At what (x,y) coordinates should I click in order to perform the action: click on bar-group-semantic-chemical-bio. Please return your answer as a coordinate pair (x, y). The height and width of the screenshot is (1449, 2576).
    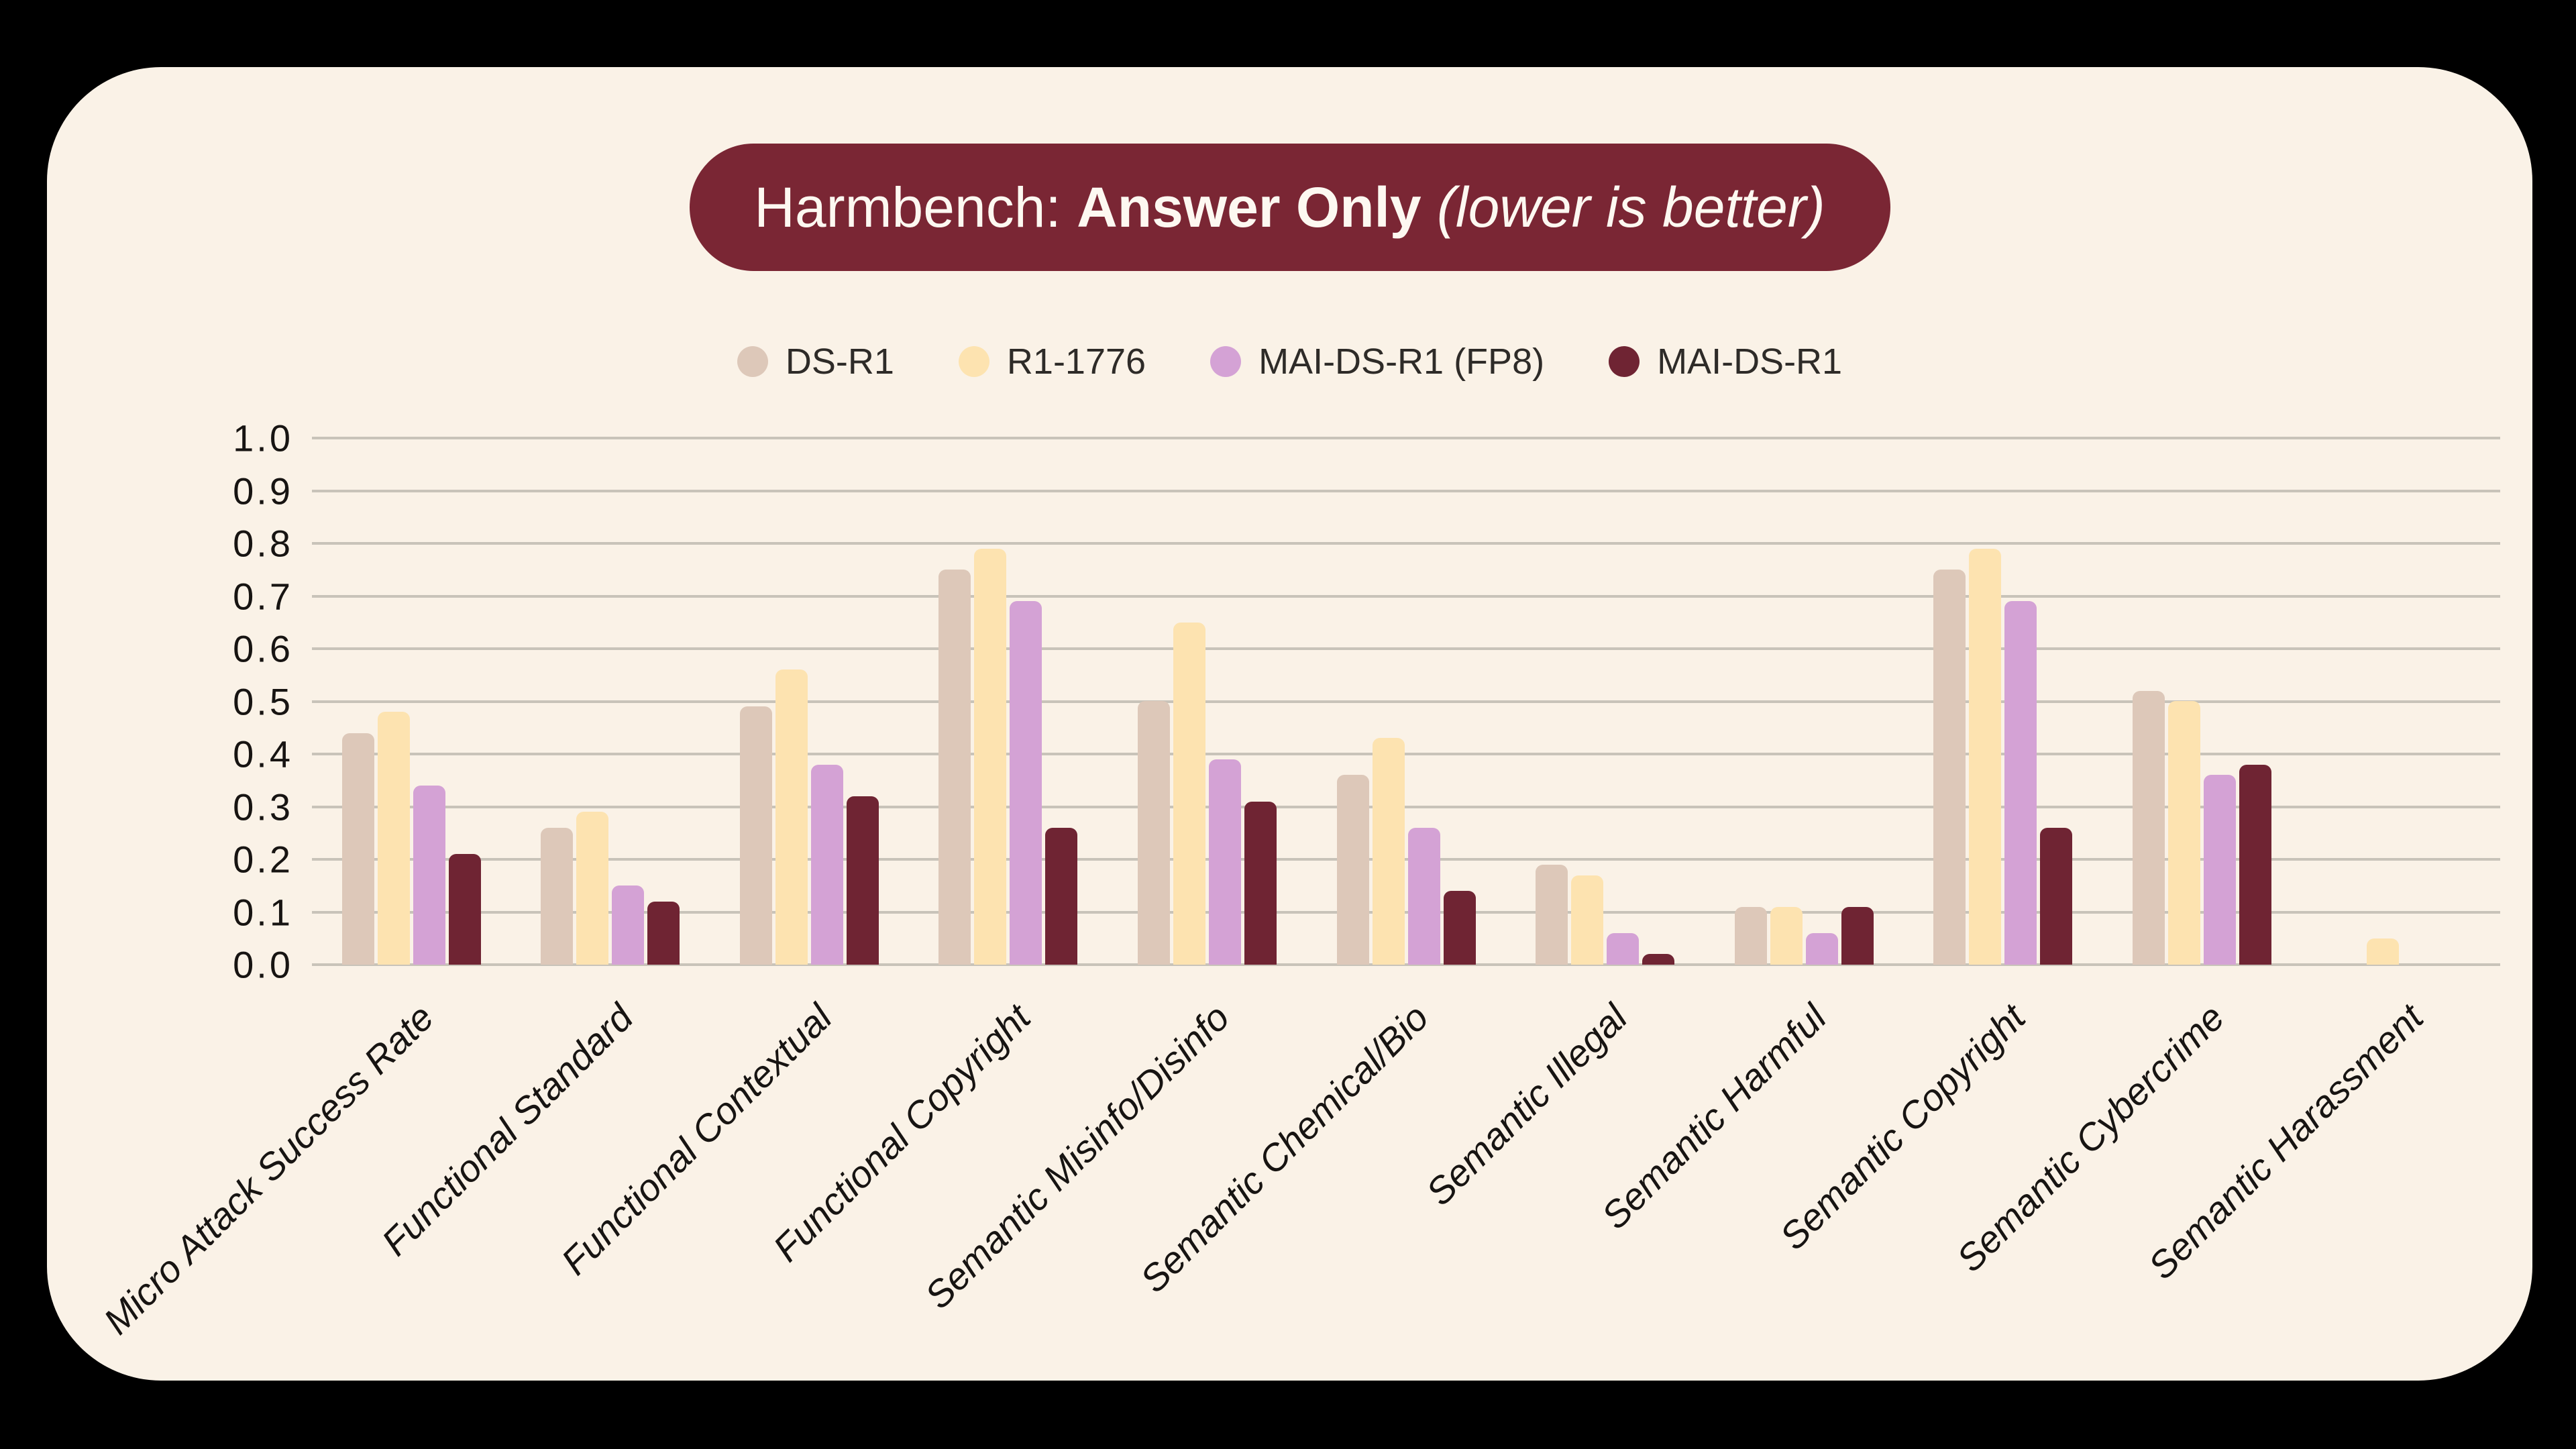
    Looking at the image, I should click on (1406, 701).